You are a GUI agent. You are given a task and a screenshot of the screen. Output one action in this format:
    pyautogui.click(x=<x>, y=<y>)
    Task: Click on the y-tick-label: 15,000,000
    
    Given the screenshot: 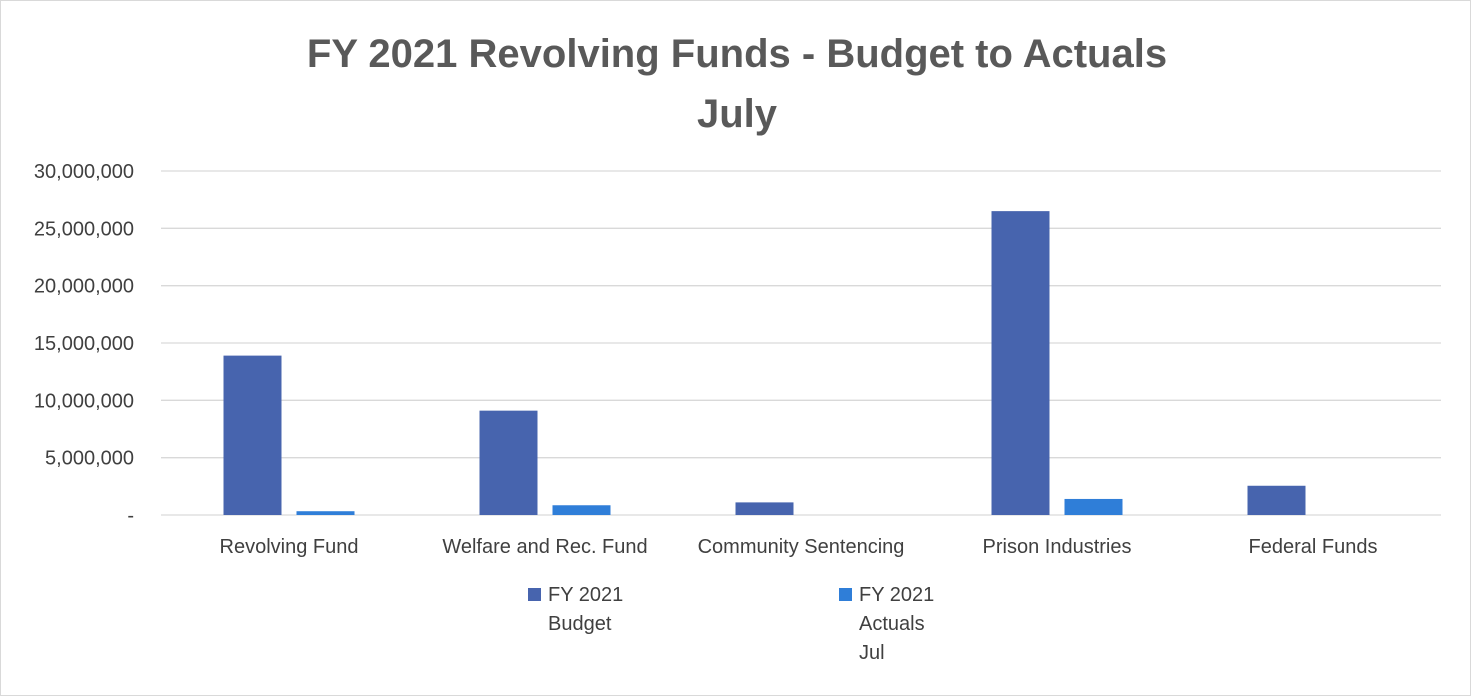 What is the action you would take?
    pyautogui.click(x=84, y=344)
    